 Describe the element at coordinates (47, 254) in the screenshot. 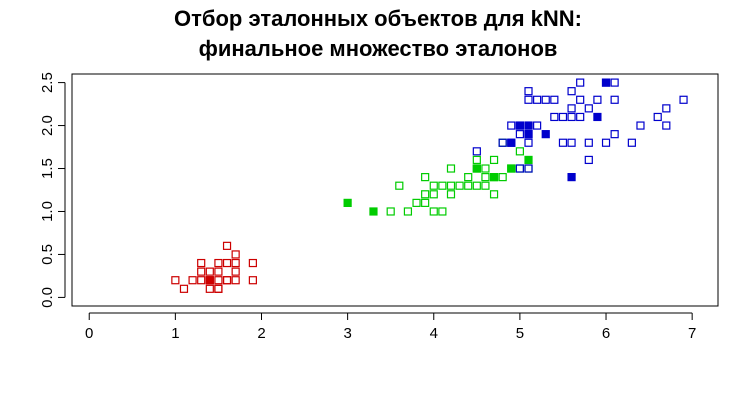

I see `y-tick-label: 0.5` at that location.